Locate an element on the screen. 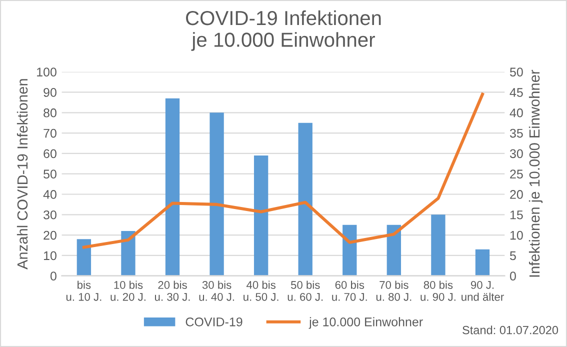 The height and width of the screenshot is (347, 567). y2-tick-label: 40 is located at coordinates (516, 113).